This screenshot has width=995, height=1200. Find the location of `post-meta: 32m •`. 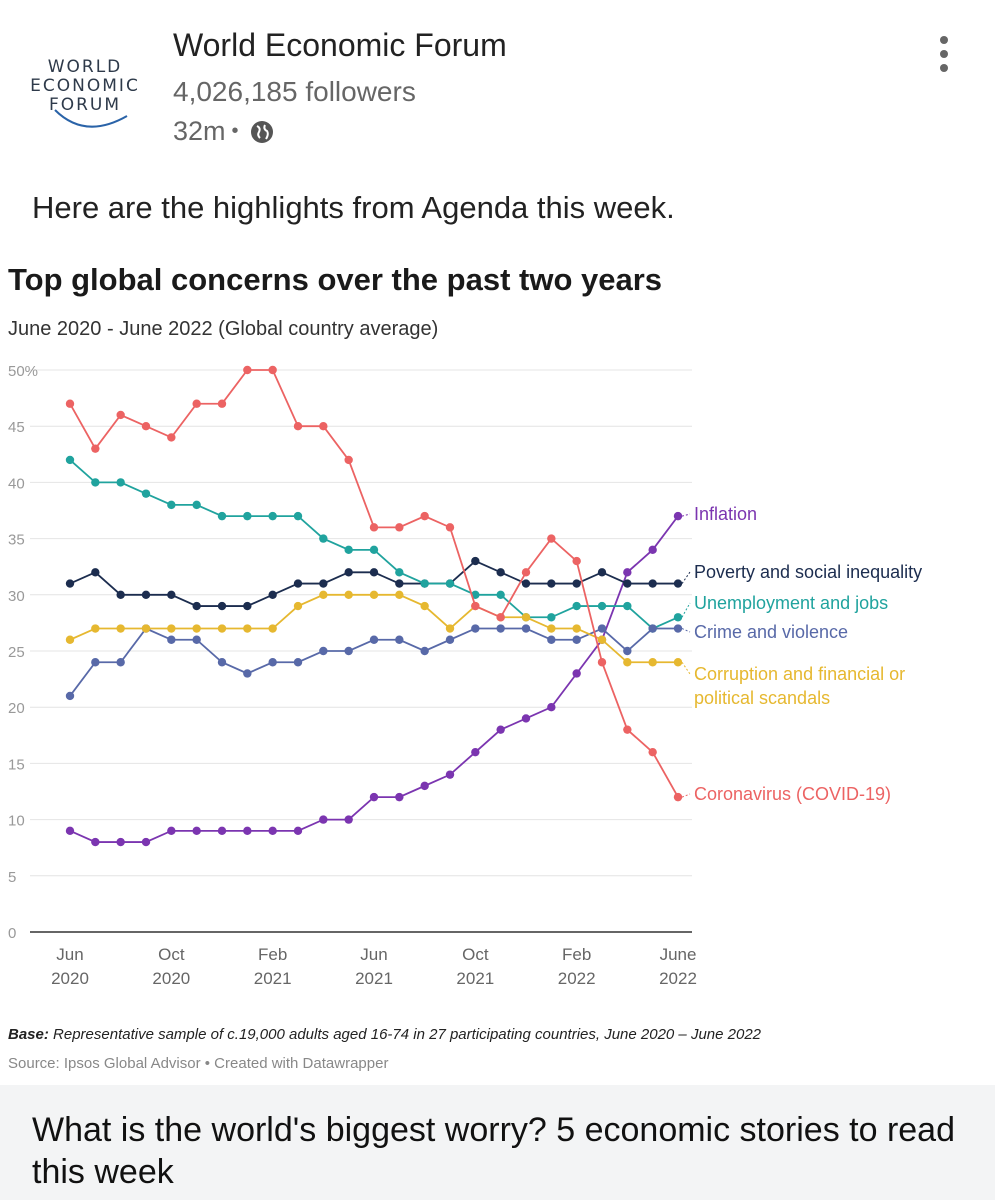

post-meta: 32m • is located at coordinates (224, 131).